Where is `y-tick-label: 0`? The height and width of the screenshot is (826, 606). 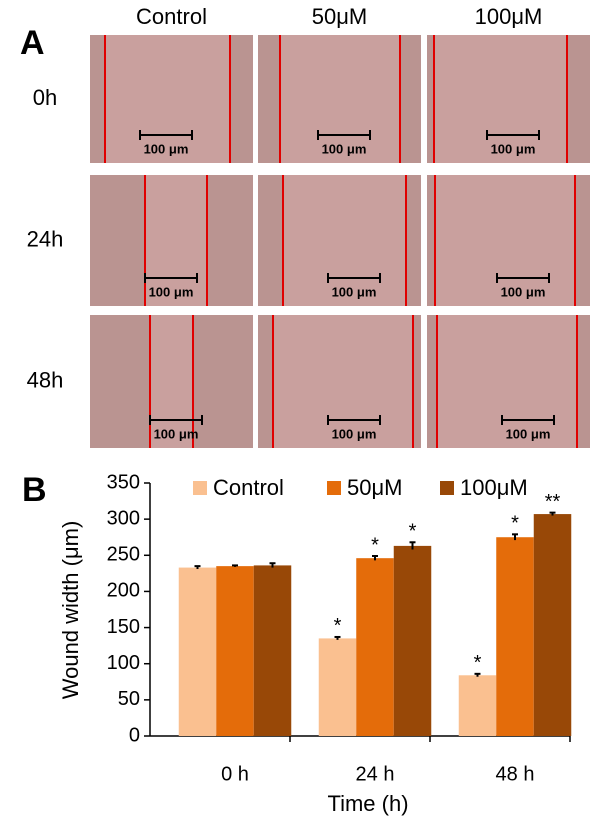 y-tick-label: 0 is located at coordinates (134, 735).